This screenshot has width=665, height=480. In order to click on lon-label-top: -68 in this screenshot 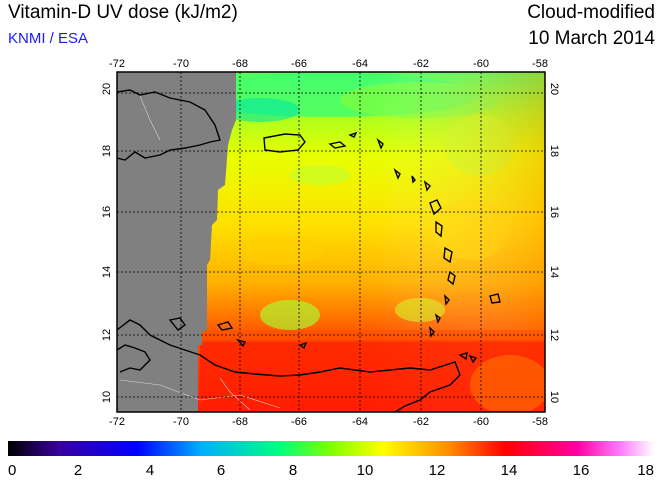, I will do `click(240, 64)`.